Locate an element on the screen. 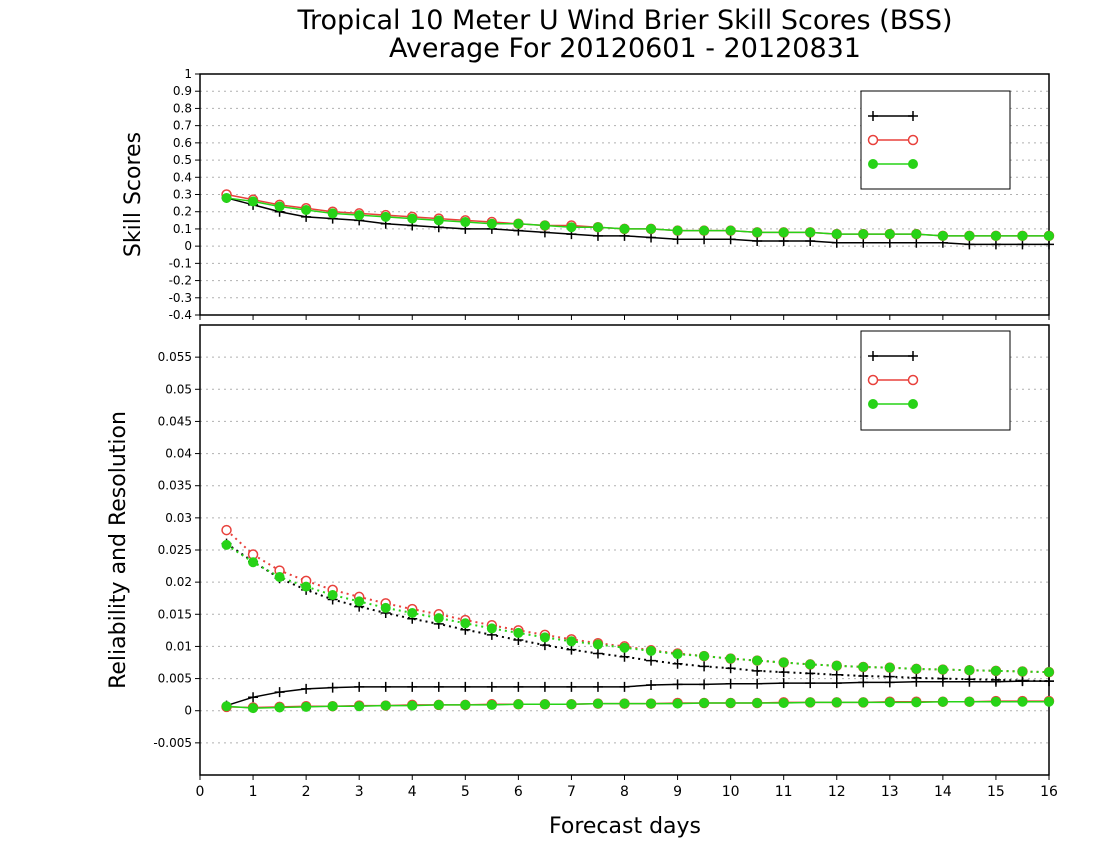  y-tick-label: -0.3 is located at coordinates (180, 298).